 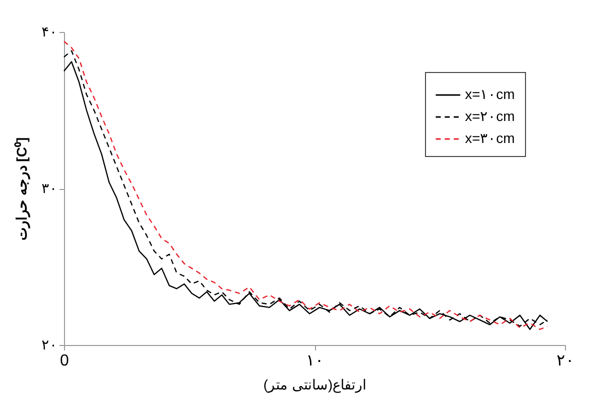 What do you see at coordinates (315, 361) in the screenshot?
I see `x-tick-label: ۱۰` at bounding box center [315, 361].